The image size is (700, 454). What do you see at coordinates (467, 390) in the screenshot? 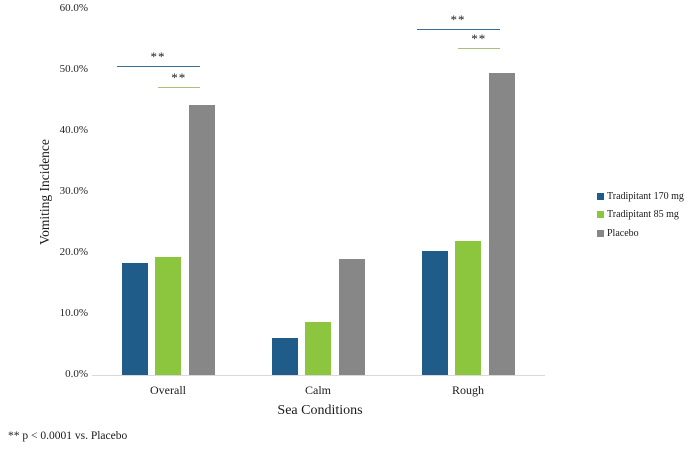
I see `category-label-rough: Rough` at bounding box center [467, 390].